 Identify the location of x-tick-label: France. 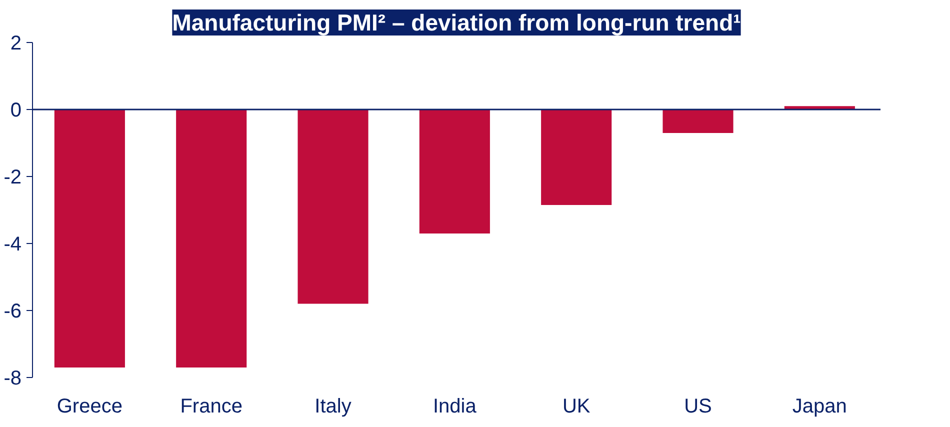
(211, 407).